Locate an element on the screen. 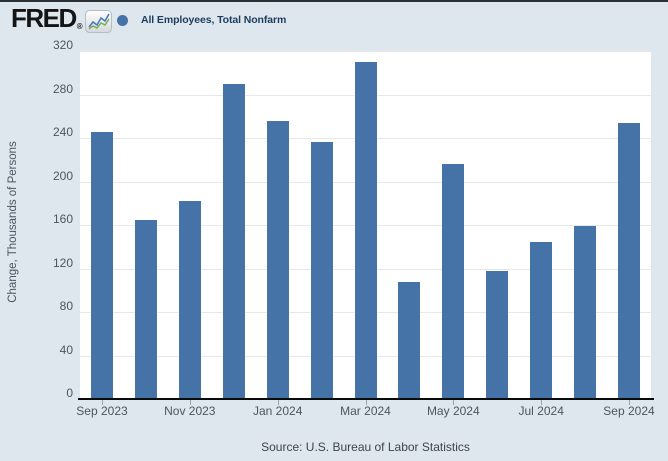 This screenshot has width=668, height=461. x-axis-tick-label-jul-2024: Jul 2024 is located at coordinates (541, 411).